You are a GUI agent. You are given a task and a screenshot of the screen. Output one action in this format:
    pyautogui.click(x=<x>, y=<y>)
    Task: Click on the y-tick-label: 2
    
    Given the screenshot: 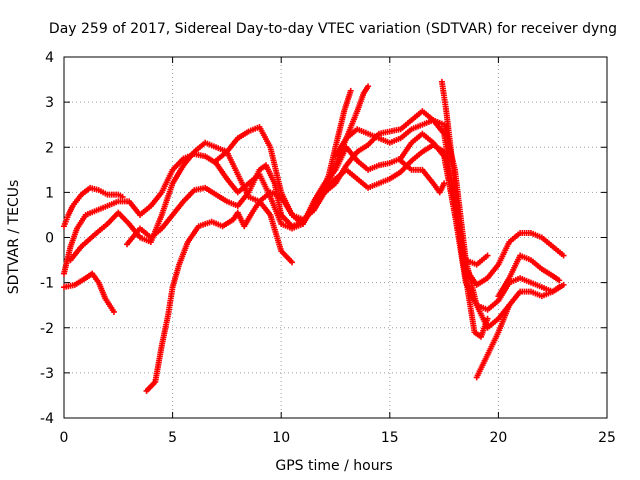 What is the action you would take?
    pyautogui.click(x=49, y=148)
    